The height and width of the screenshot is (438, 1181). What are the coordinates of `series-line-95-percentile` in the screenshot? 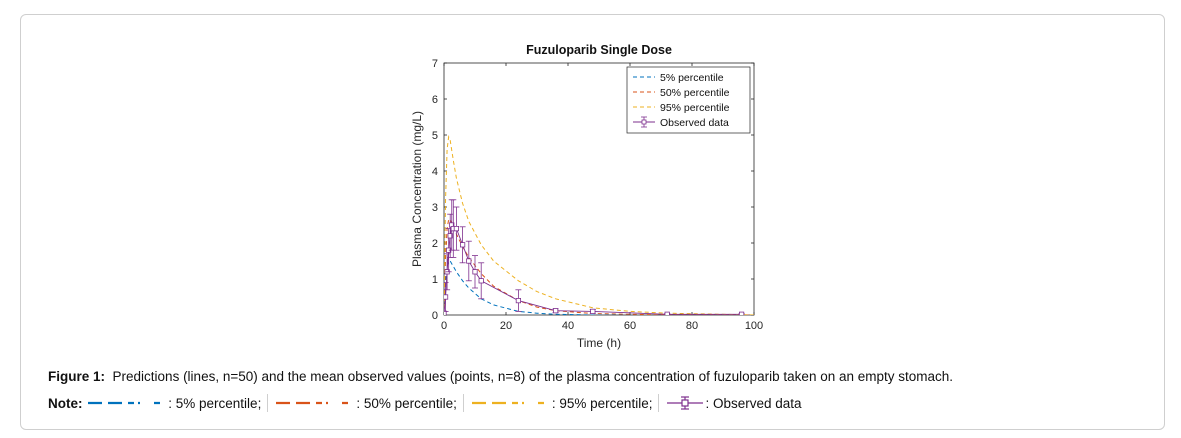 It's located at (599, 224).